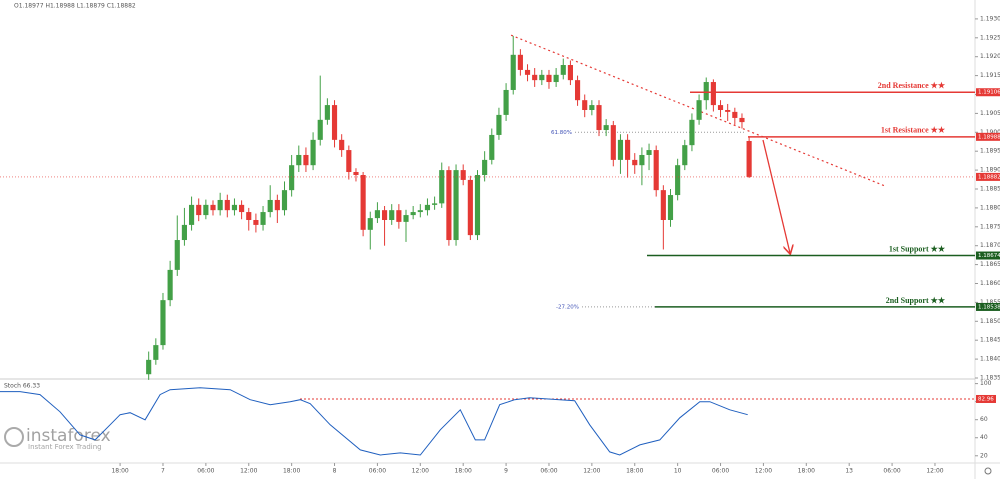  Describe the element at coordinates (990, 189) in the screenshot. I see `y-tick-label: 1.18850` at that location.